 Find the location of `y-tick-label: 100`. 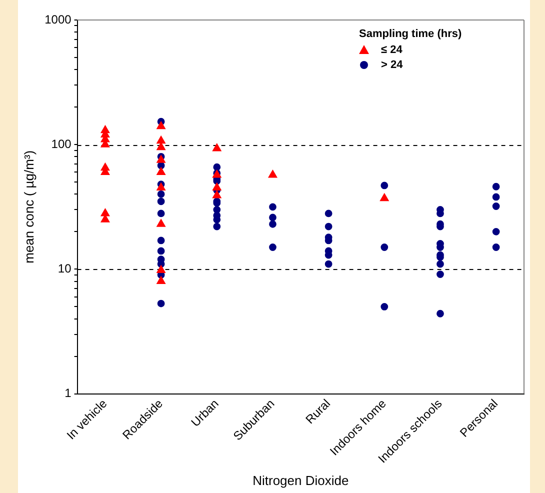

y-tick-label: 100 is located at coordinates (61, 143).